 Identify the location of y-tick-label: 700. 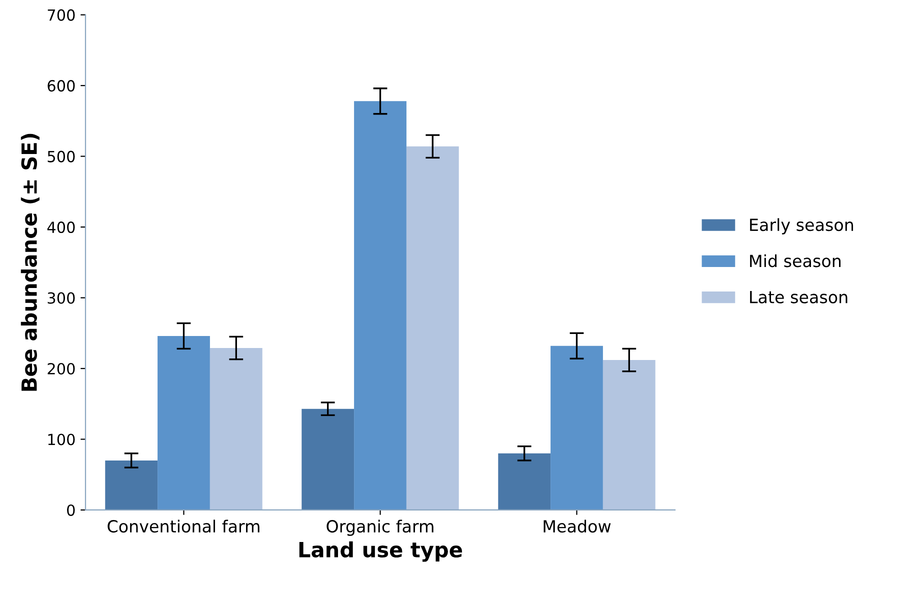
(61, 15).